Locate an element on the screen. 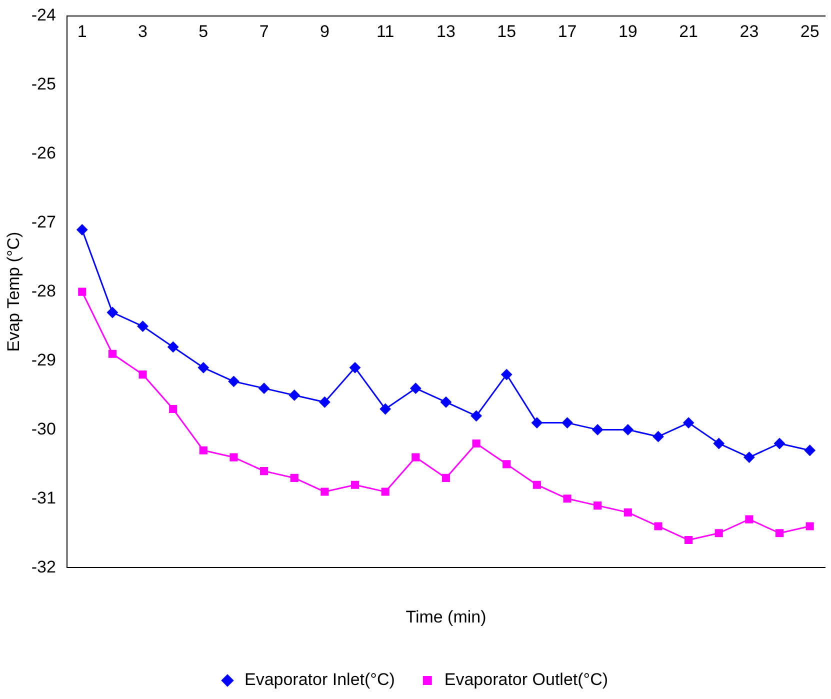  y-tick-label: -25 is located at coordinates (43, 84).